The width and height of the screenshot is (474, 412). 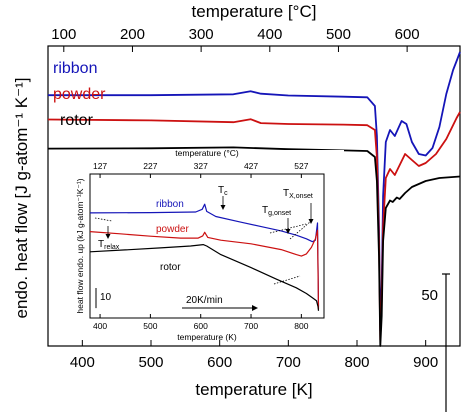 I want to click on inset-top-axis-title: temperature (°C), so click(x=207, y=153).